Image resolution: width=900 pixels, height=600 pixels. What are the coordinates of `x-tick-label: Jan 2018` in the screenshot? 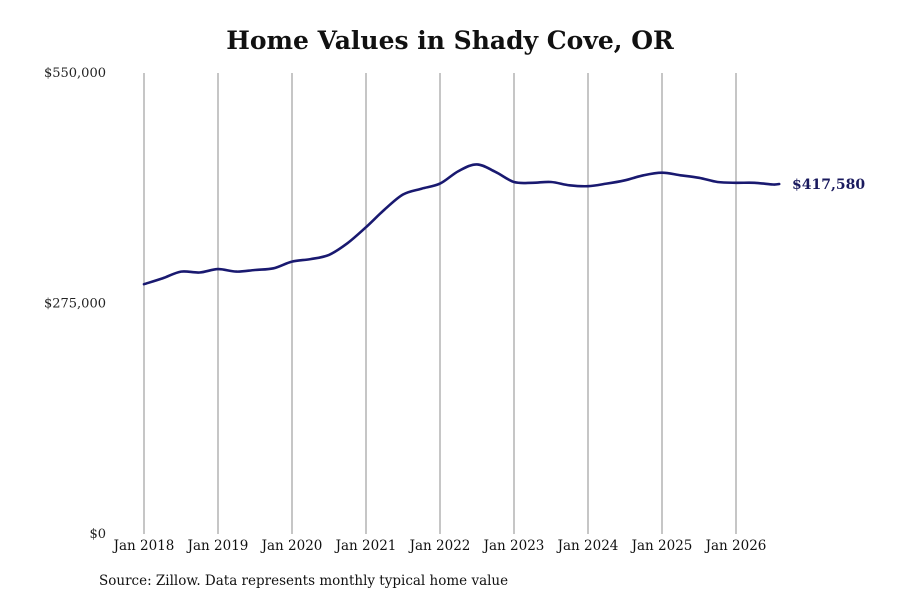 It's located at (143, 546).